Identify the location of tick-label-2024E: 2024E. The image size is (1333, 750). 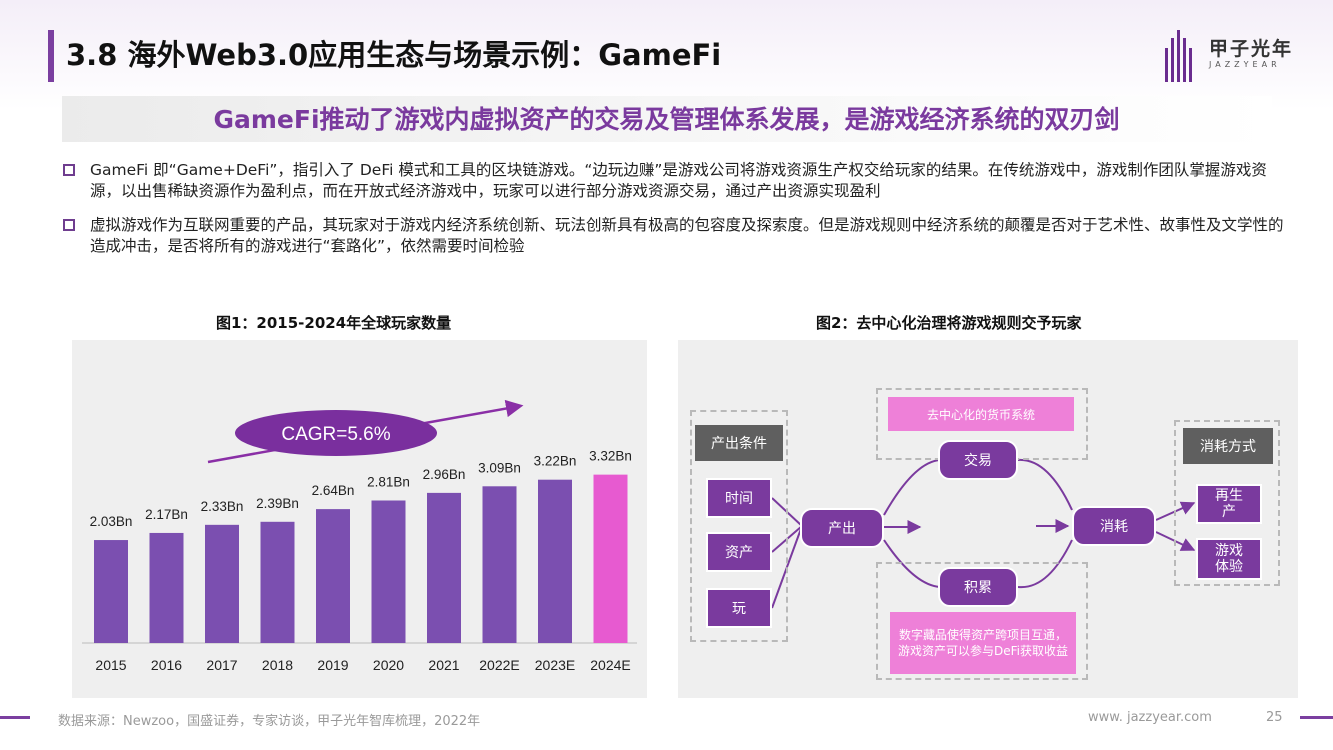
(610, 665).